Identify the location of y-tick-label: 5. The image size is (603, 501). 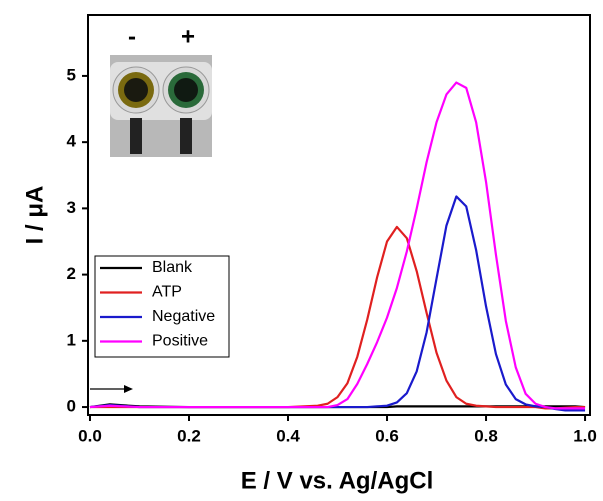
(71, 74).